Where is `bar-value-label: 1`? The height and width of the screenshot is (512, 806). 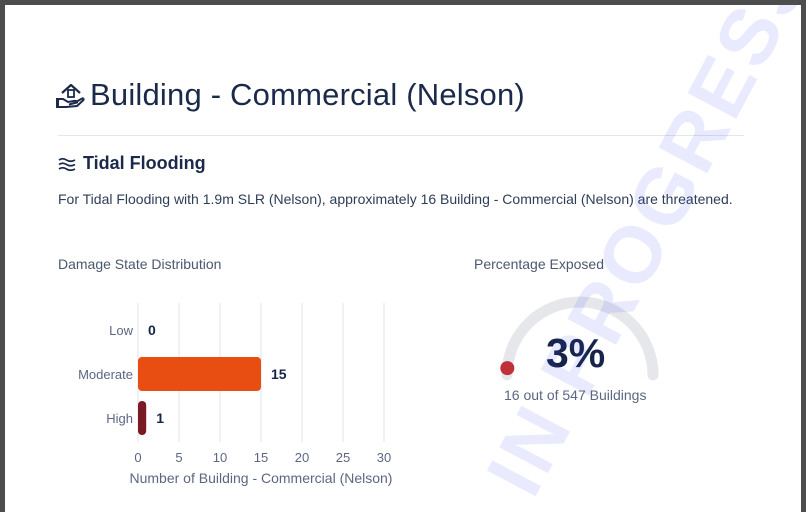
bar-value-label: 1 is located at coordinates (160, 418).